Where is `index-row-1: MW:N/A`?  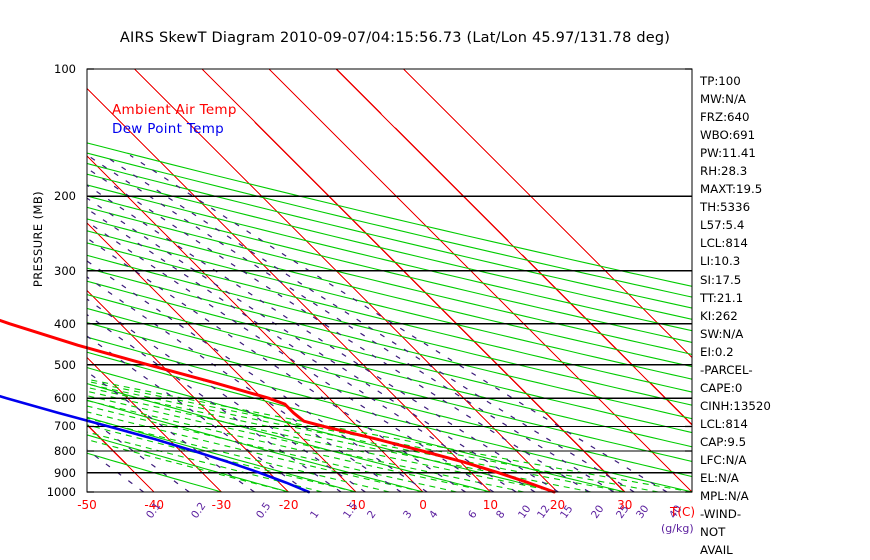 index-row-1: MW:N/A is located at coordinates (723, 99).